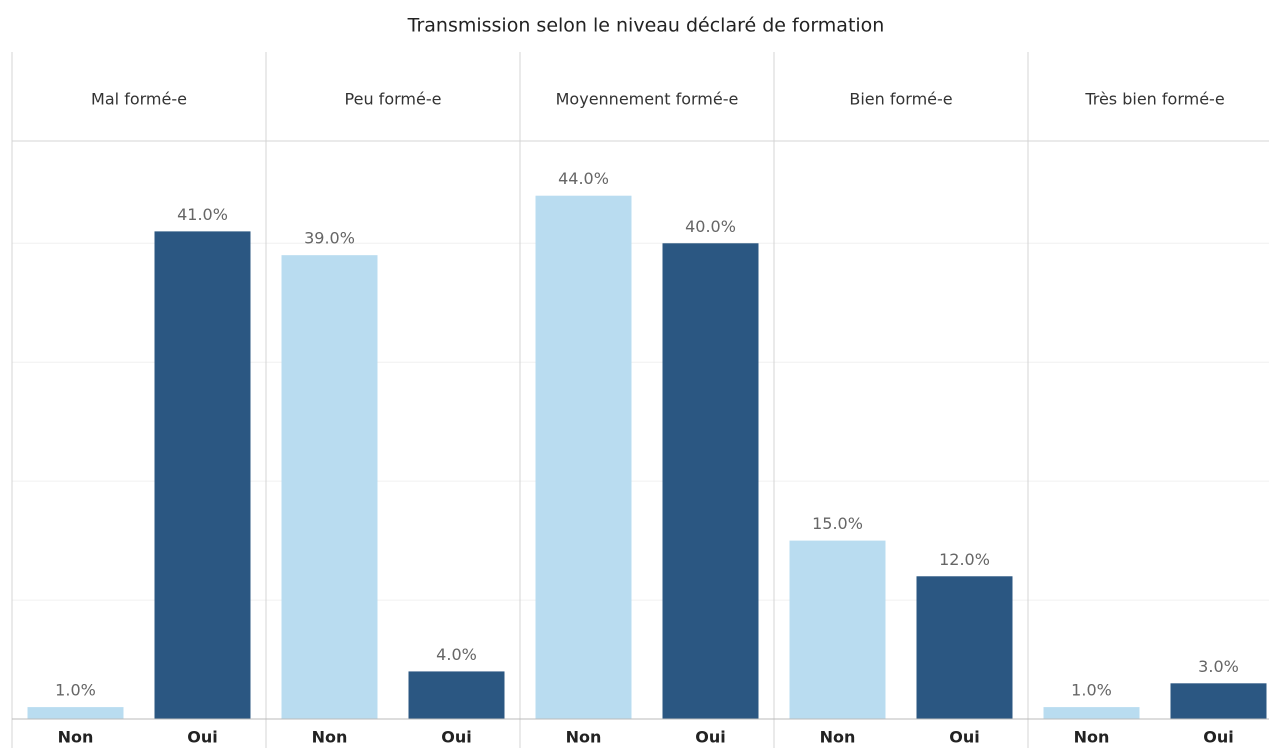  What do you see at coordinates (1154, 99) in the screenshot?
I see `facet-header: Très bien formé-e` at bounding box center [1154, 99].